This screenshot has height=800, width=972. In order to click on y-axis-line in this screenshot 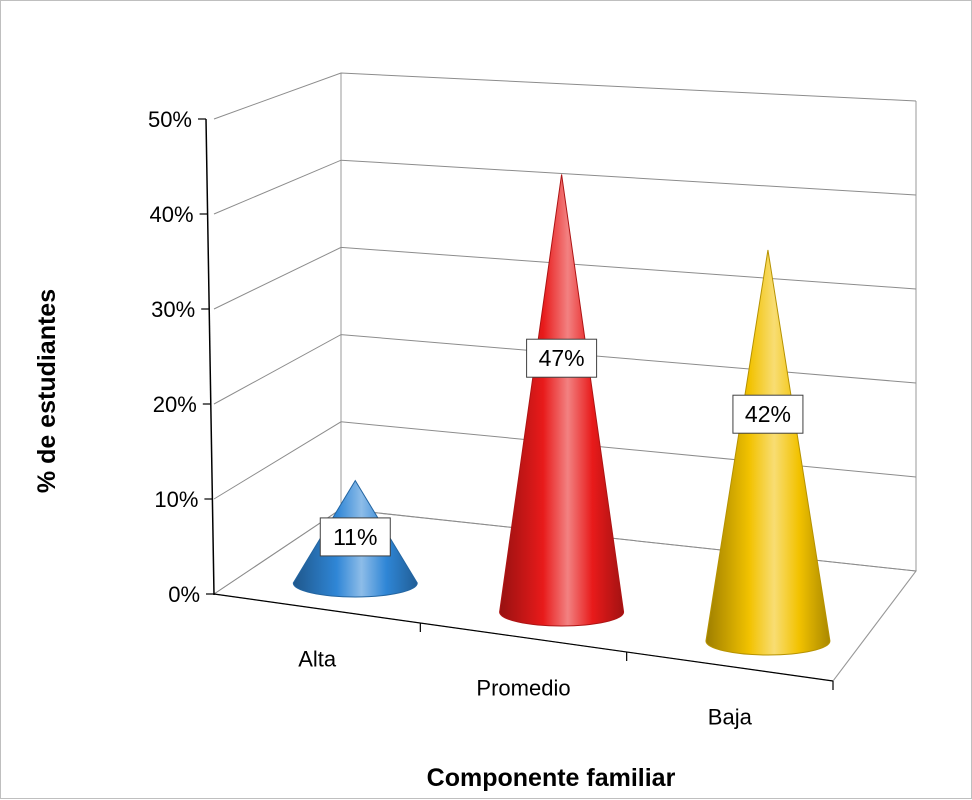, I will do `click(210, 357)`.